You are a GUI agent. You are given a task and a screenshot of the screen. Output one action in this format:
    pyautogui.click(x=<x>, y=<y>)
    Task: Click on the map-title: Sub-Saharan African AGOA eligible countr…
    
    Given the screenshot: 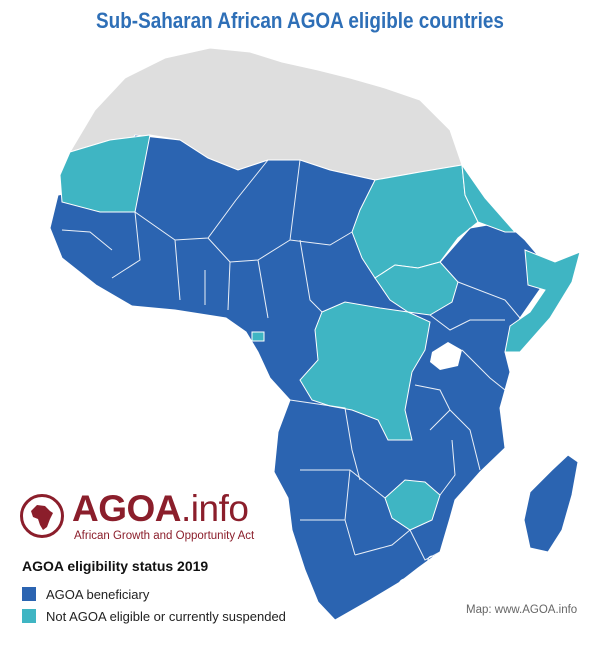 What is the action you would take?
    pyautogui.click(x=300, y=20)
    